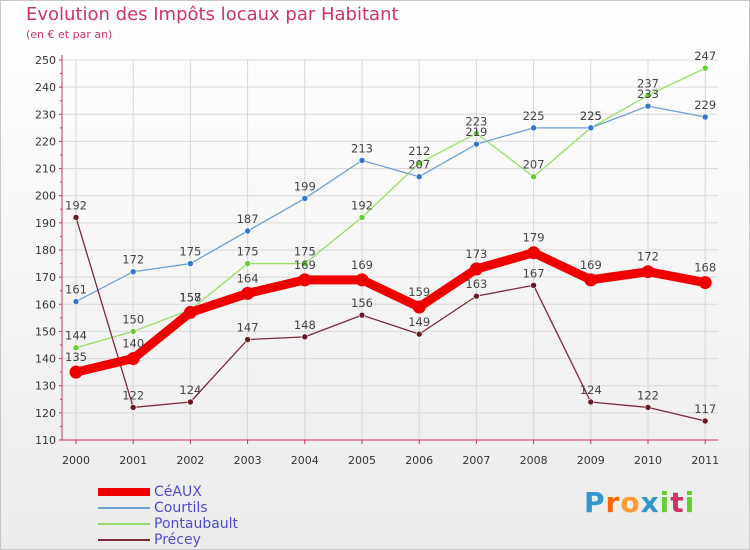  I want to click on logo-letter: r, so click(613, 502).